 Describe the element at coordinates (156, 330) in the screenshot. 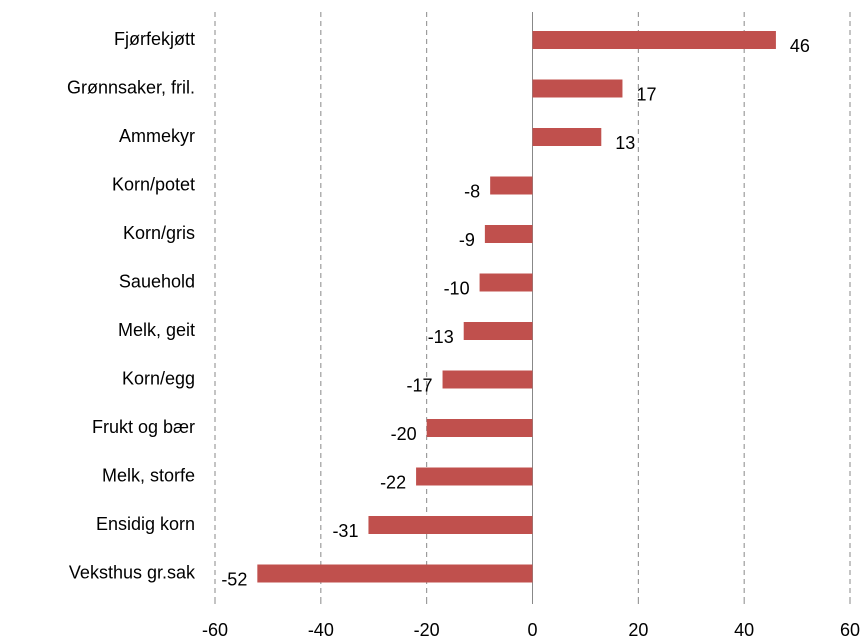

I see `y-tick-label: Melk, geit` at that location.